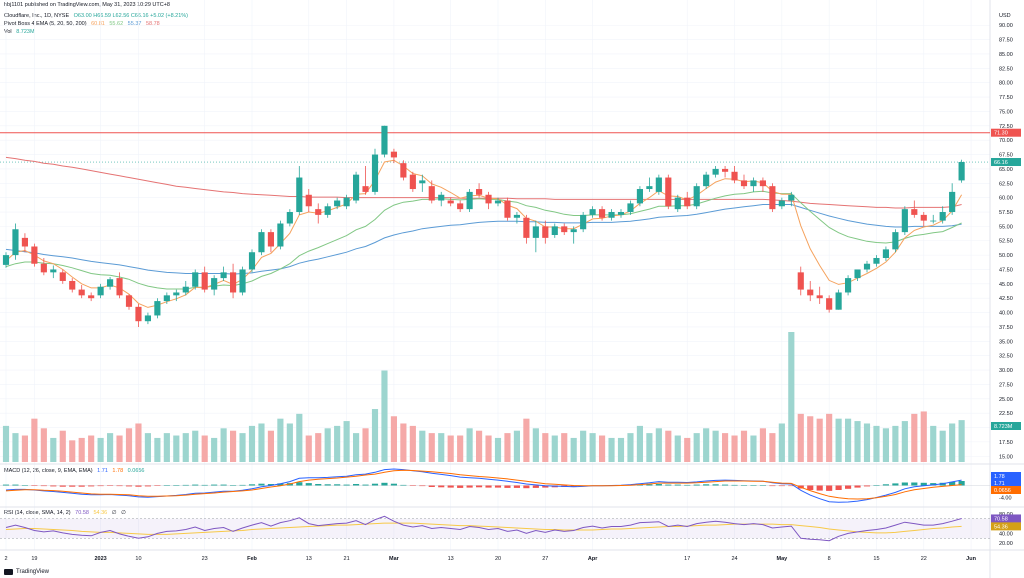  I want to click on time-axis-label: 27, so click(545, 559).